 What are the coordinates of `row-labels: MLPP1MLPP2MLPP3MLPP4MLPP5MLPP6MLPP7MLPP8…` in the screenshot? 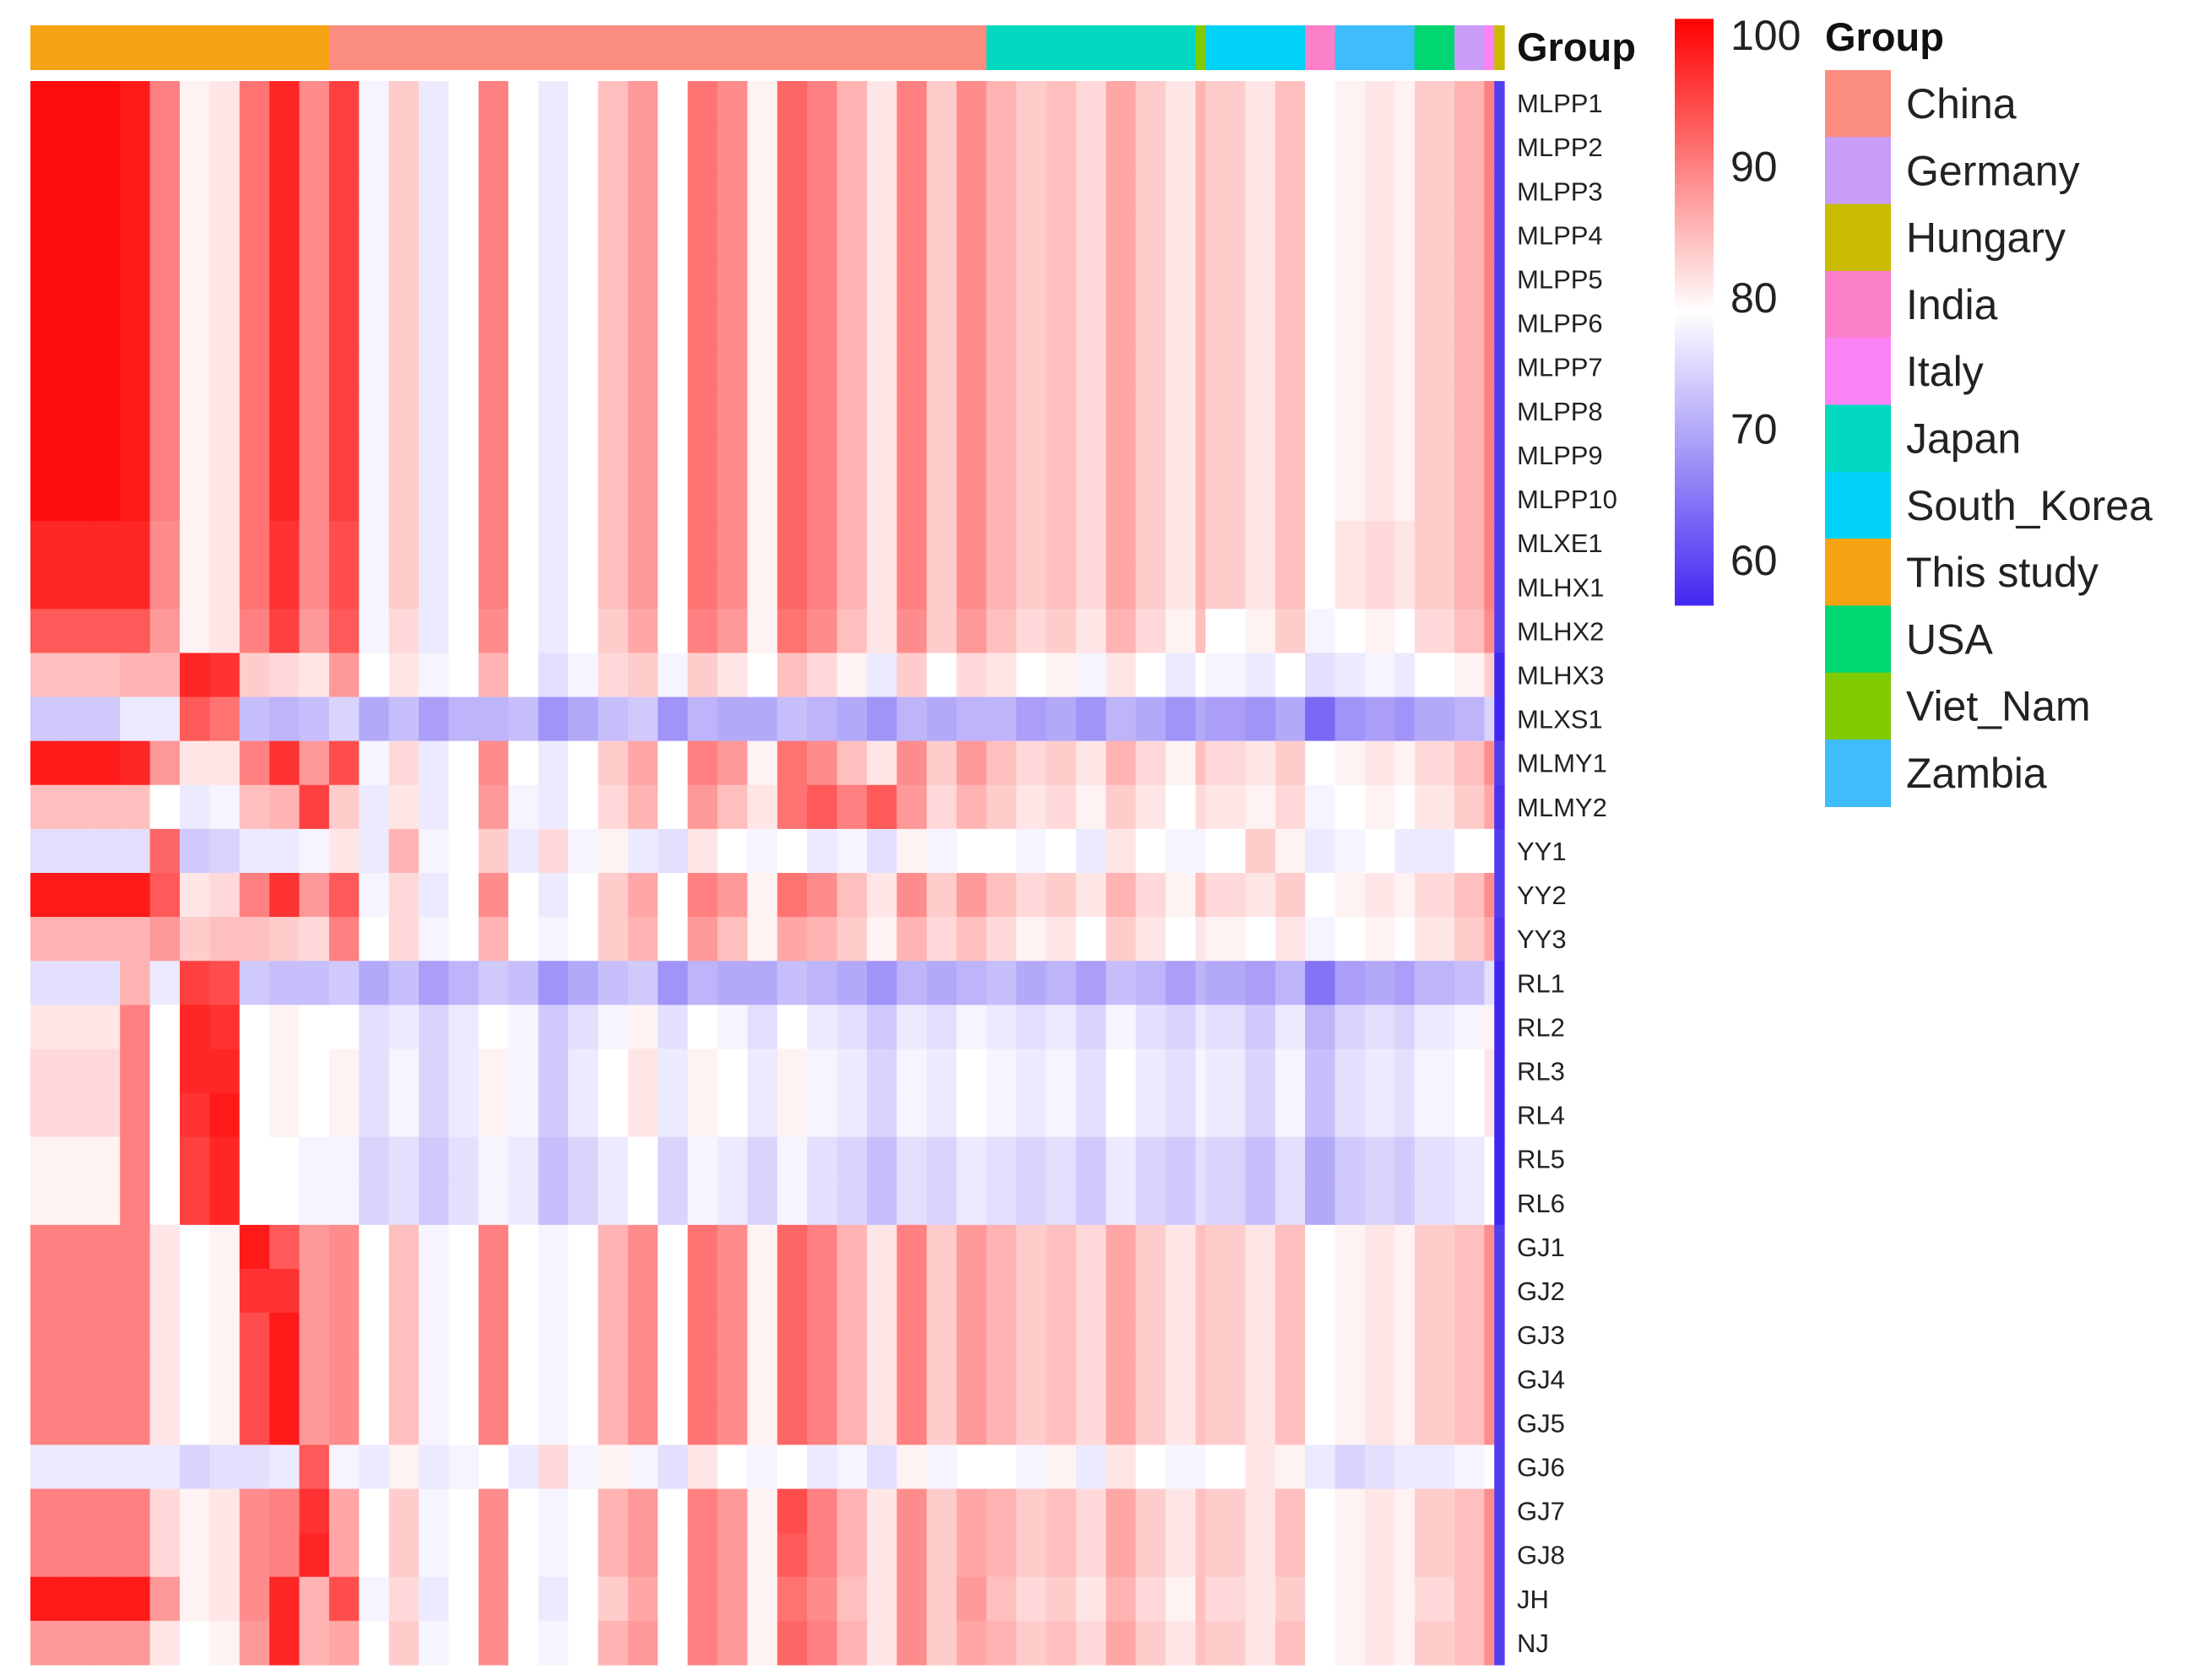 It's located at (1567, 874).